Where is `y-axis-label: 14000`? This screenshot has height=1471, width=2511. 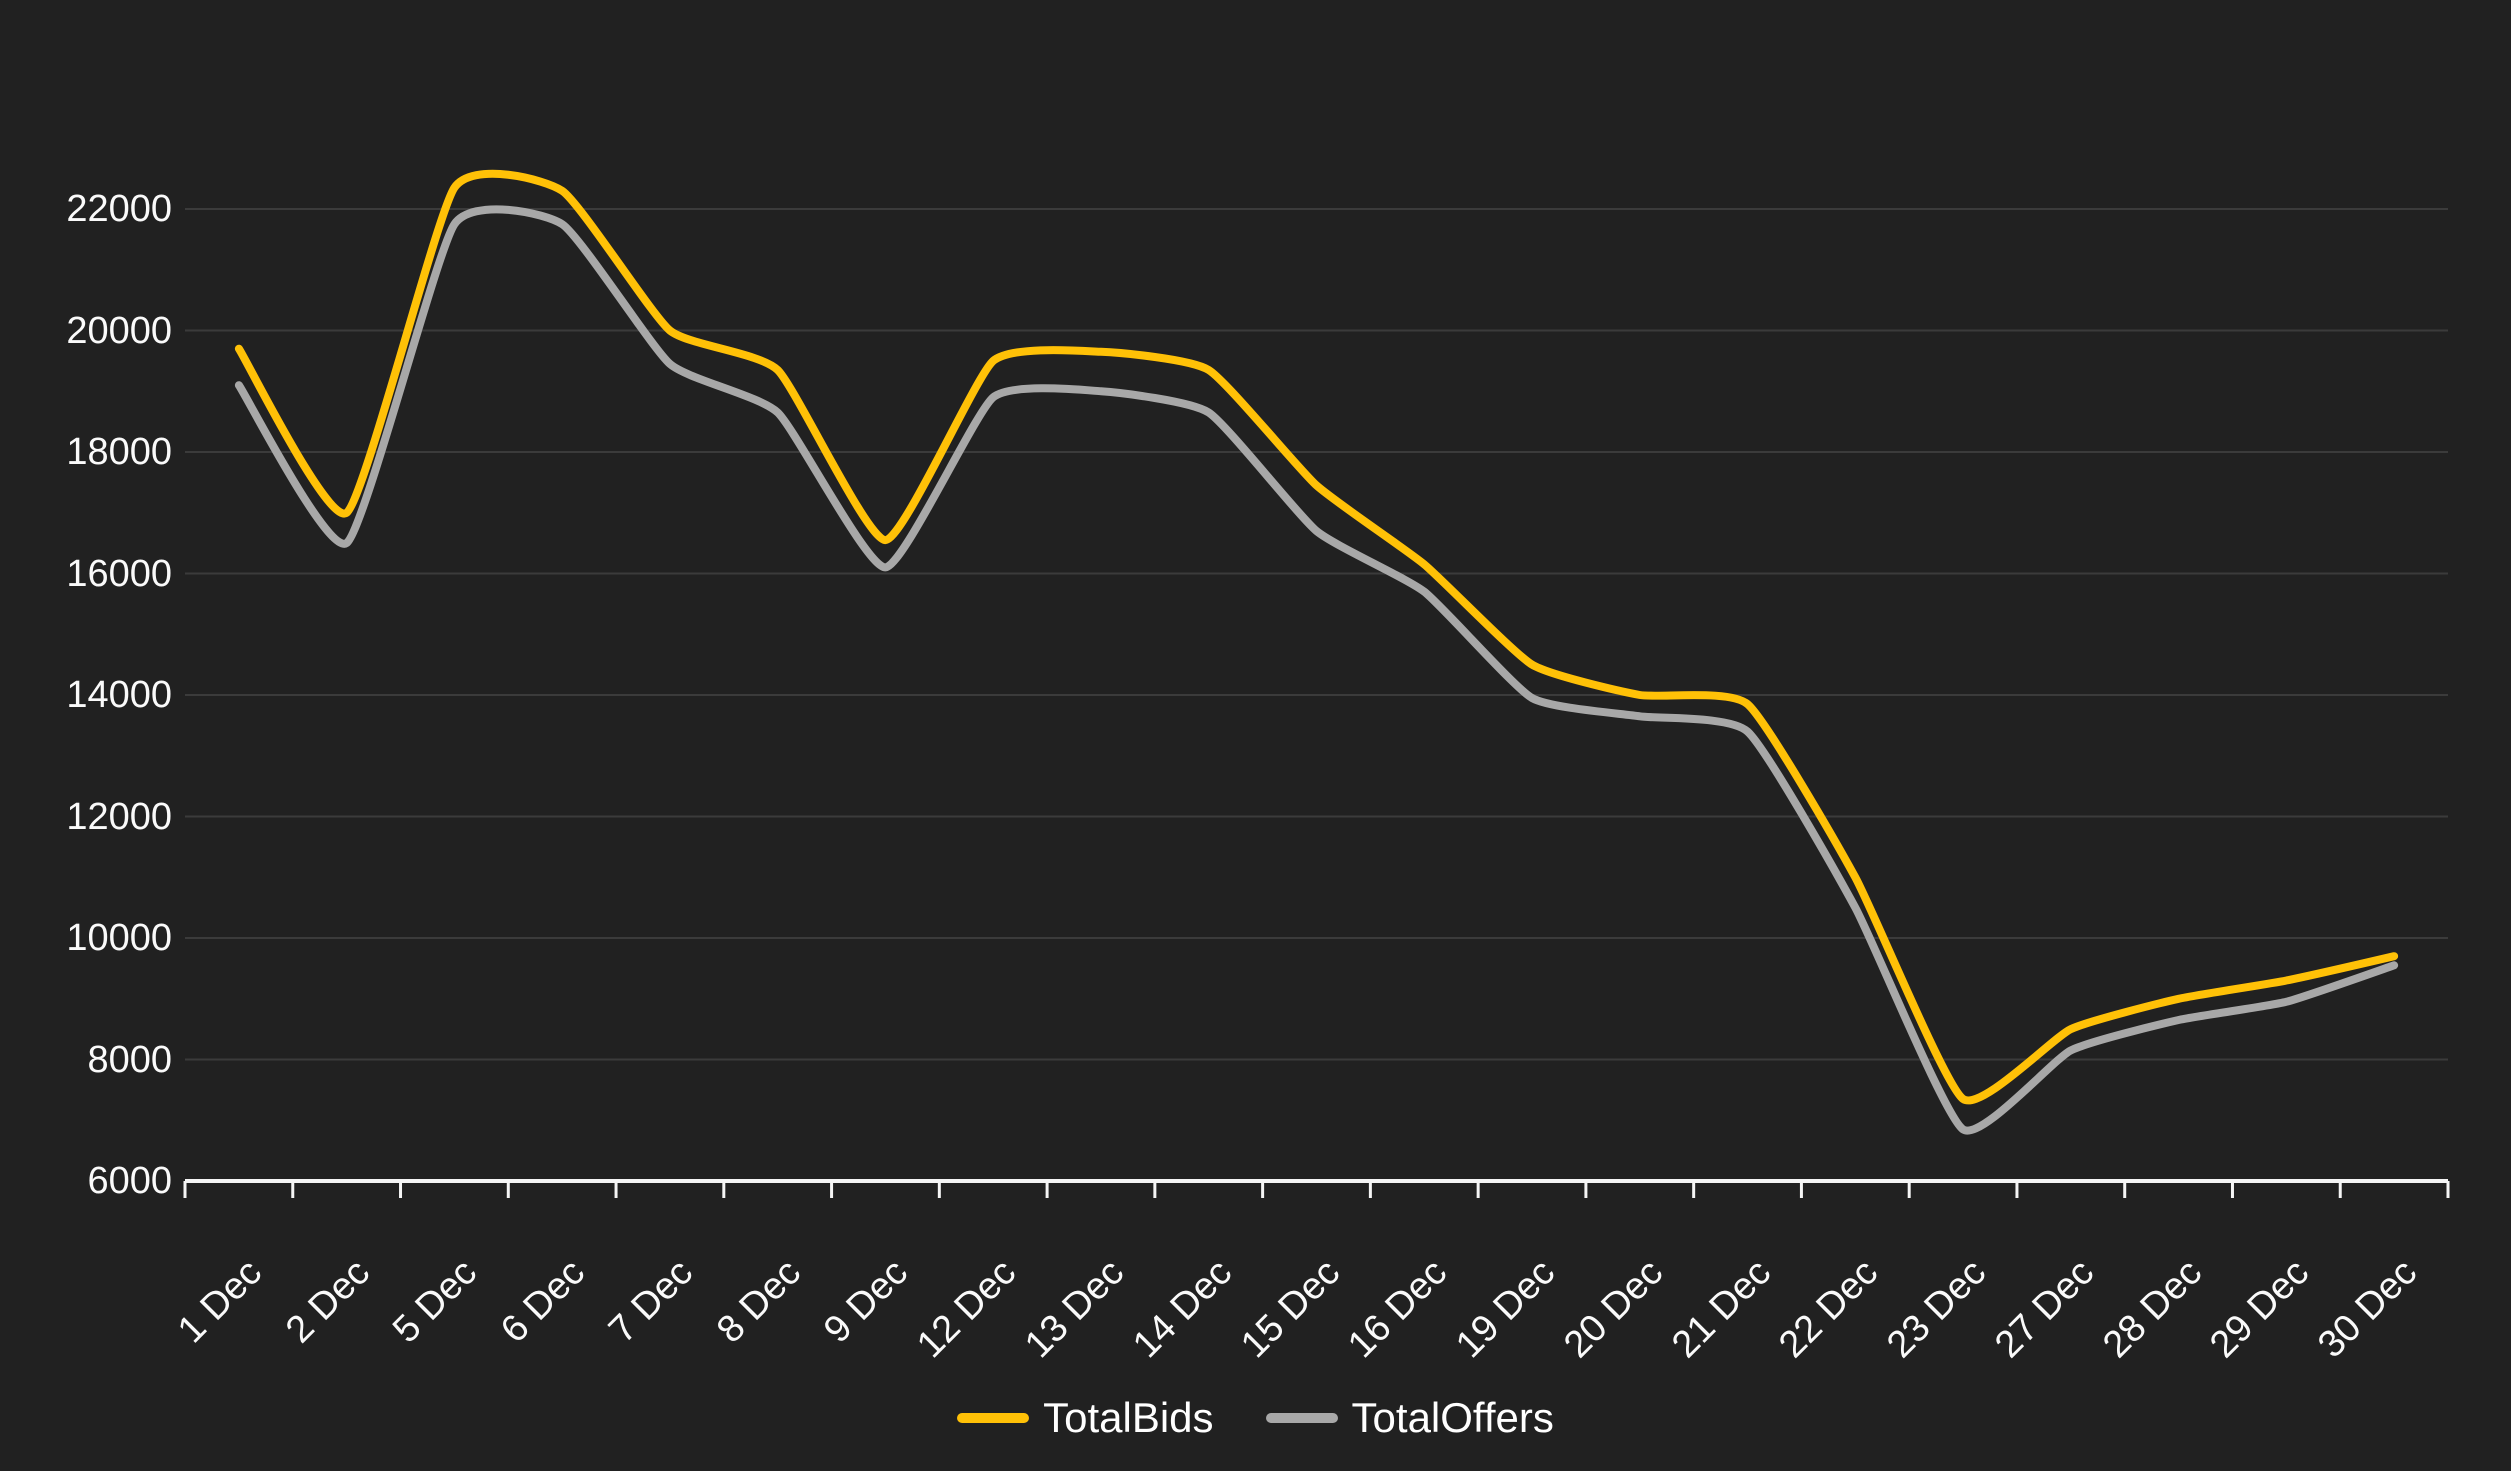
y-axis-label: 14000 is located at coordinates (119, 695).